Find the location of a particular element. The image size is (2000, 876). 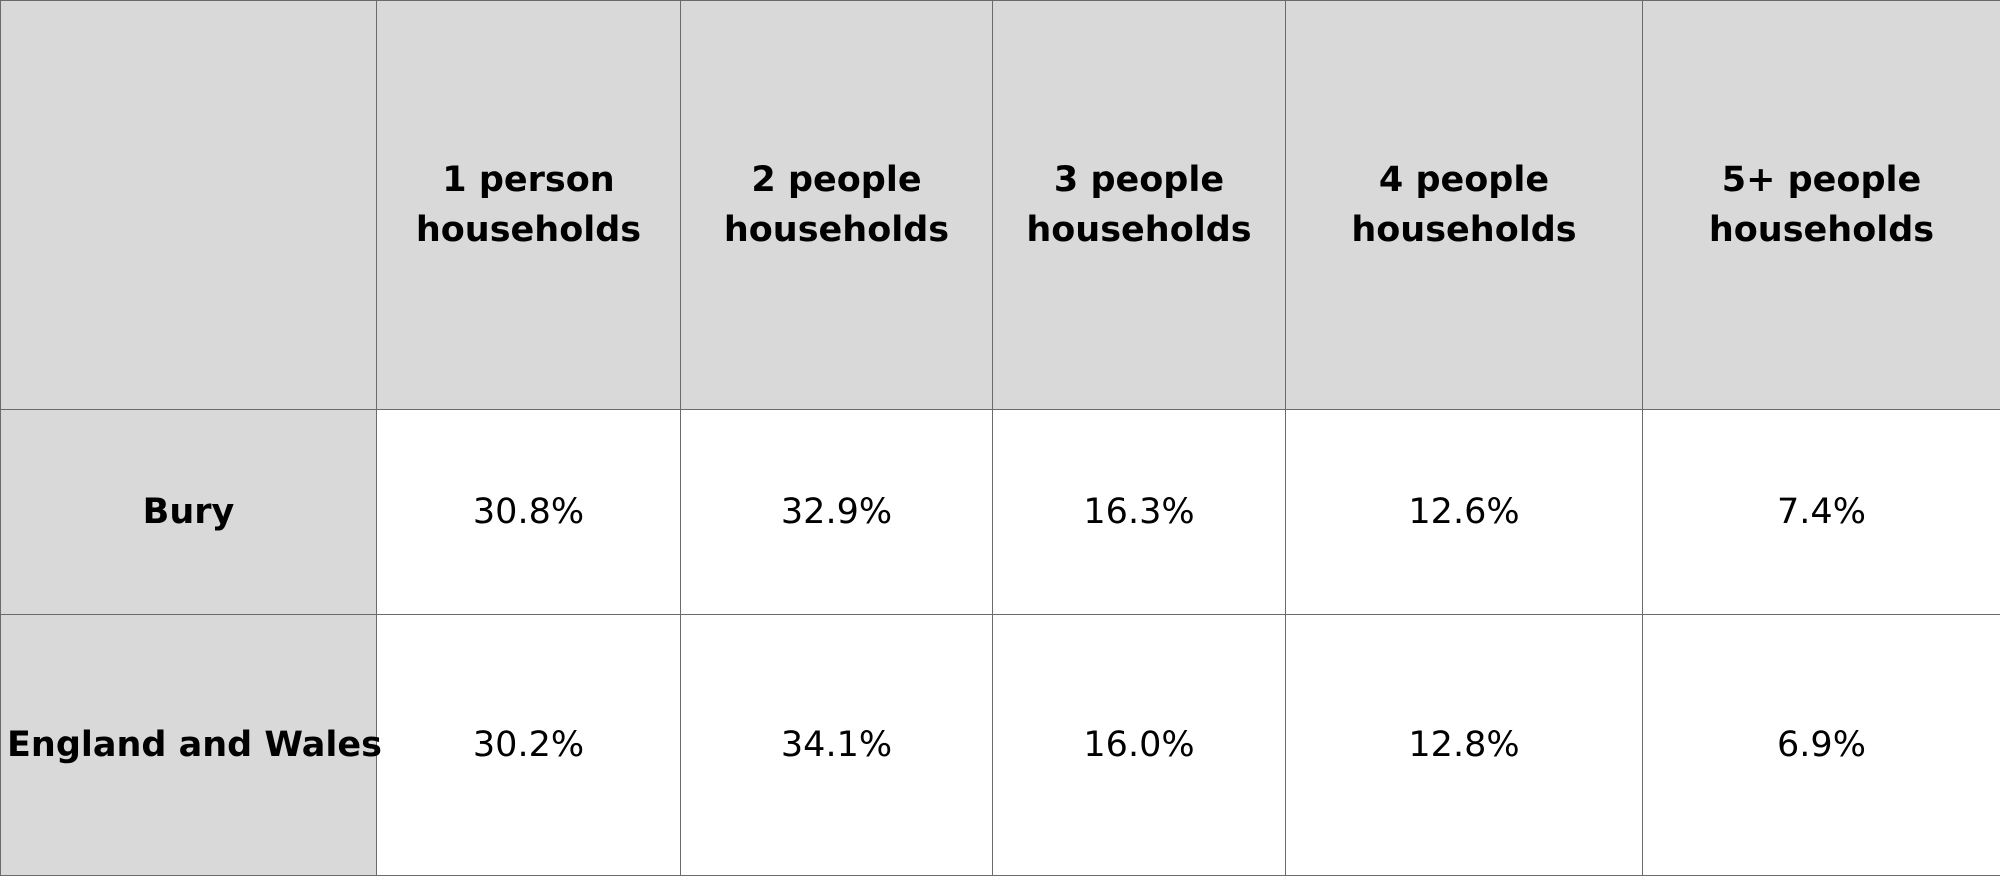

column-header-2-people: 2 people households is located at coordinates (837, 205).